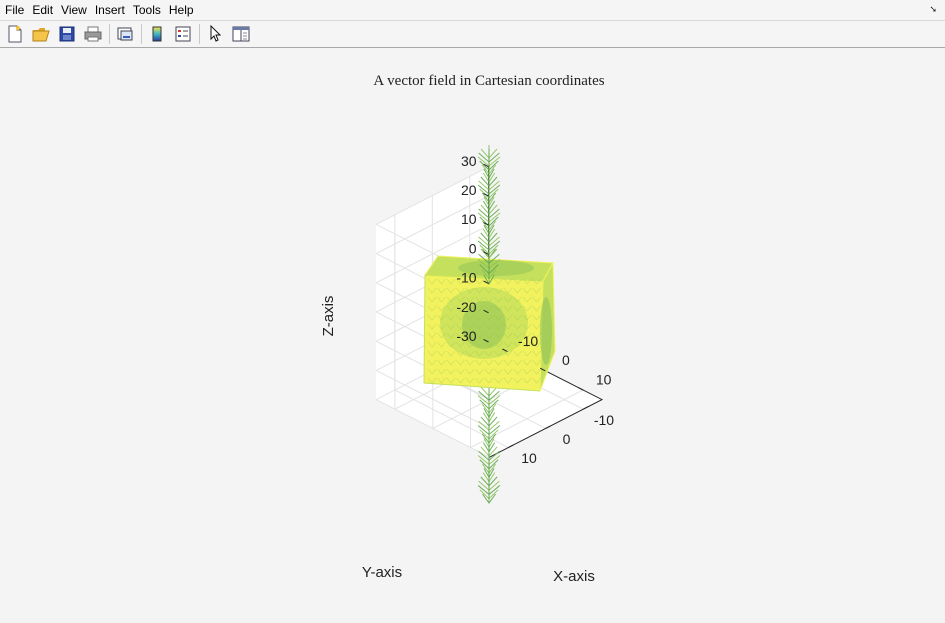 This screenshot has height=623, width=945. What do you see at coordinates (93, 34) in the screenshot?
I see `print-figure-button` at bounding box center [93, 34].